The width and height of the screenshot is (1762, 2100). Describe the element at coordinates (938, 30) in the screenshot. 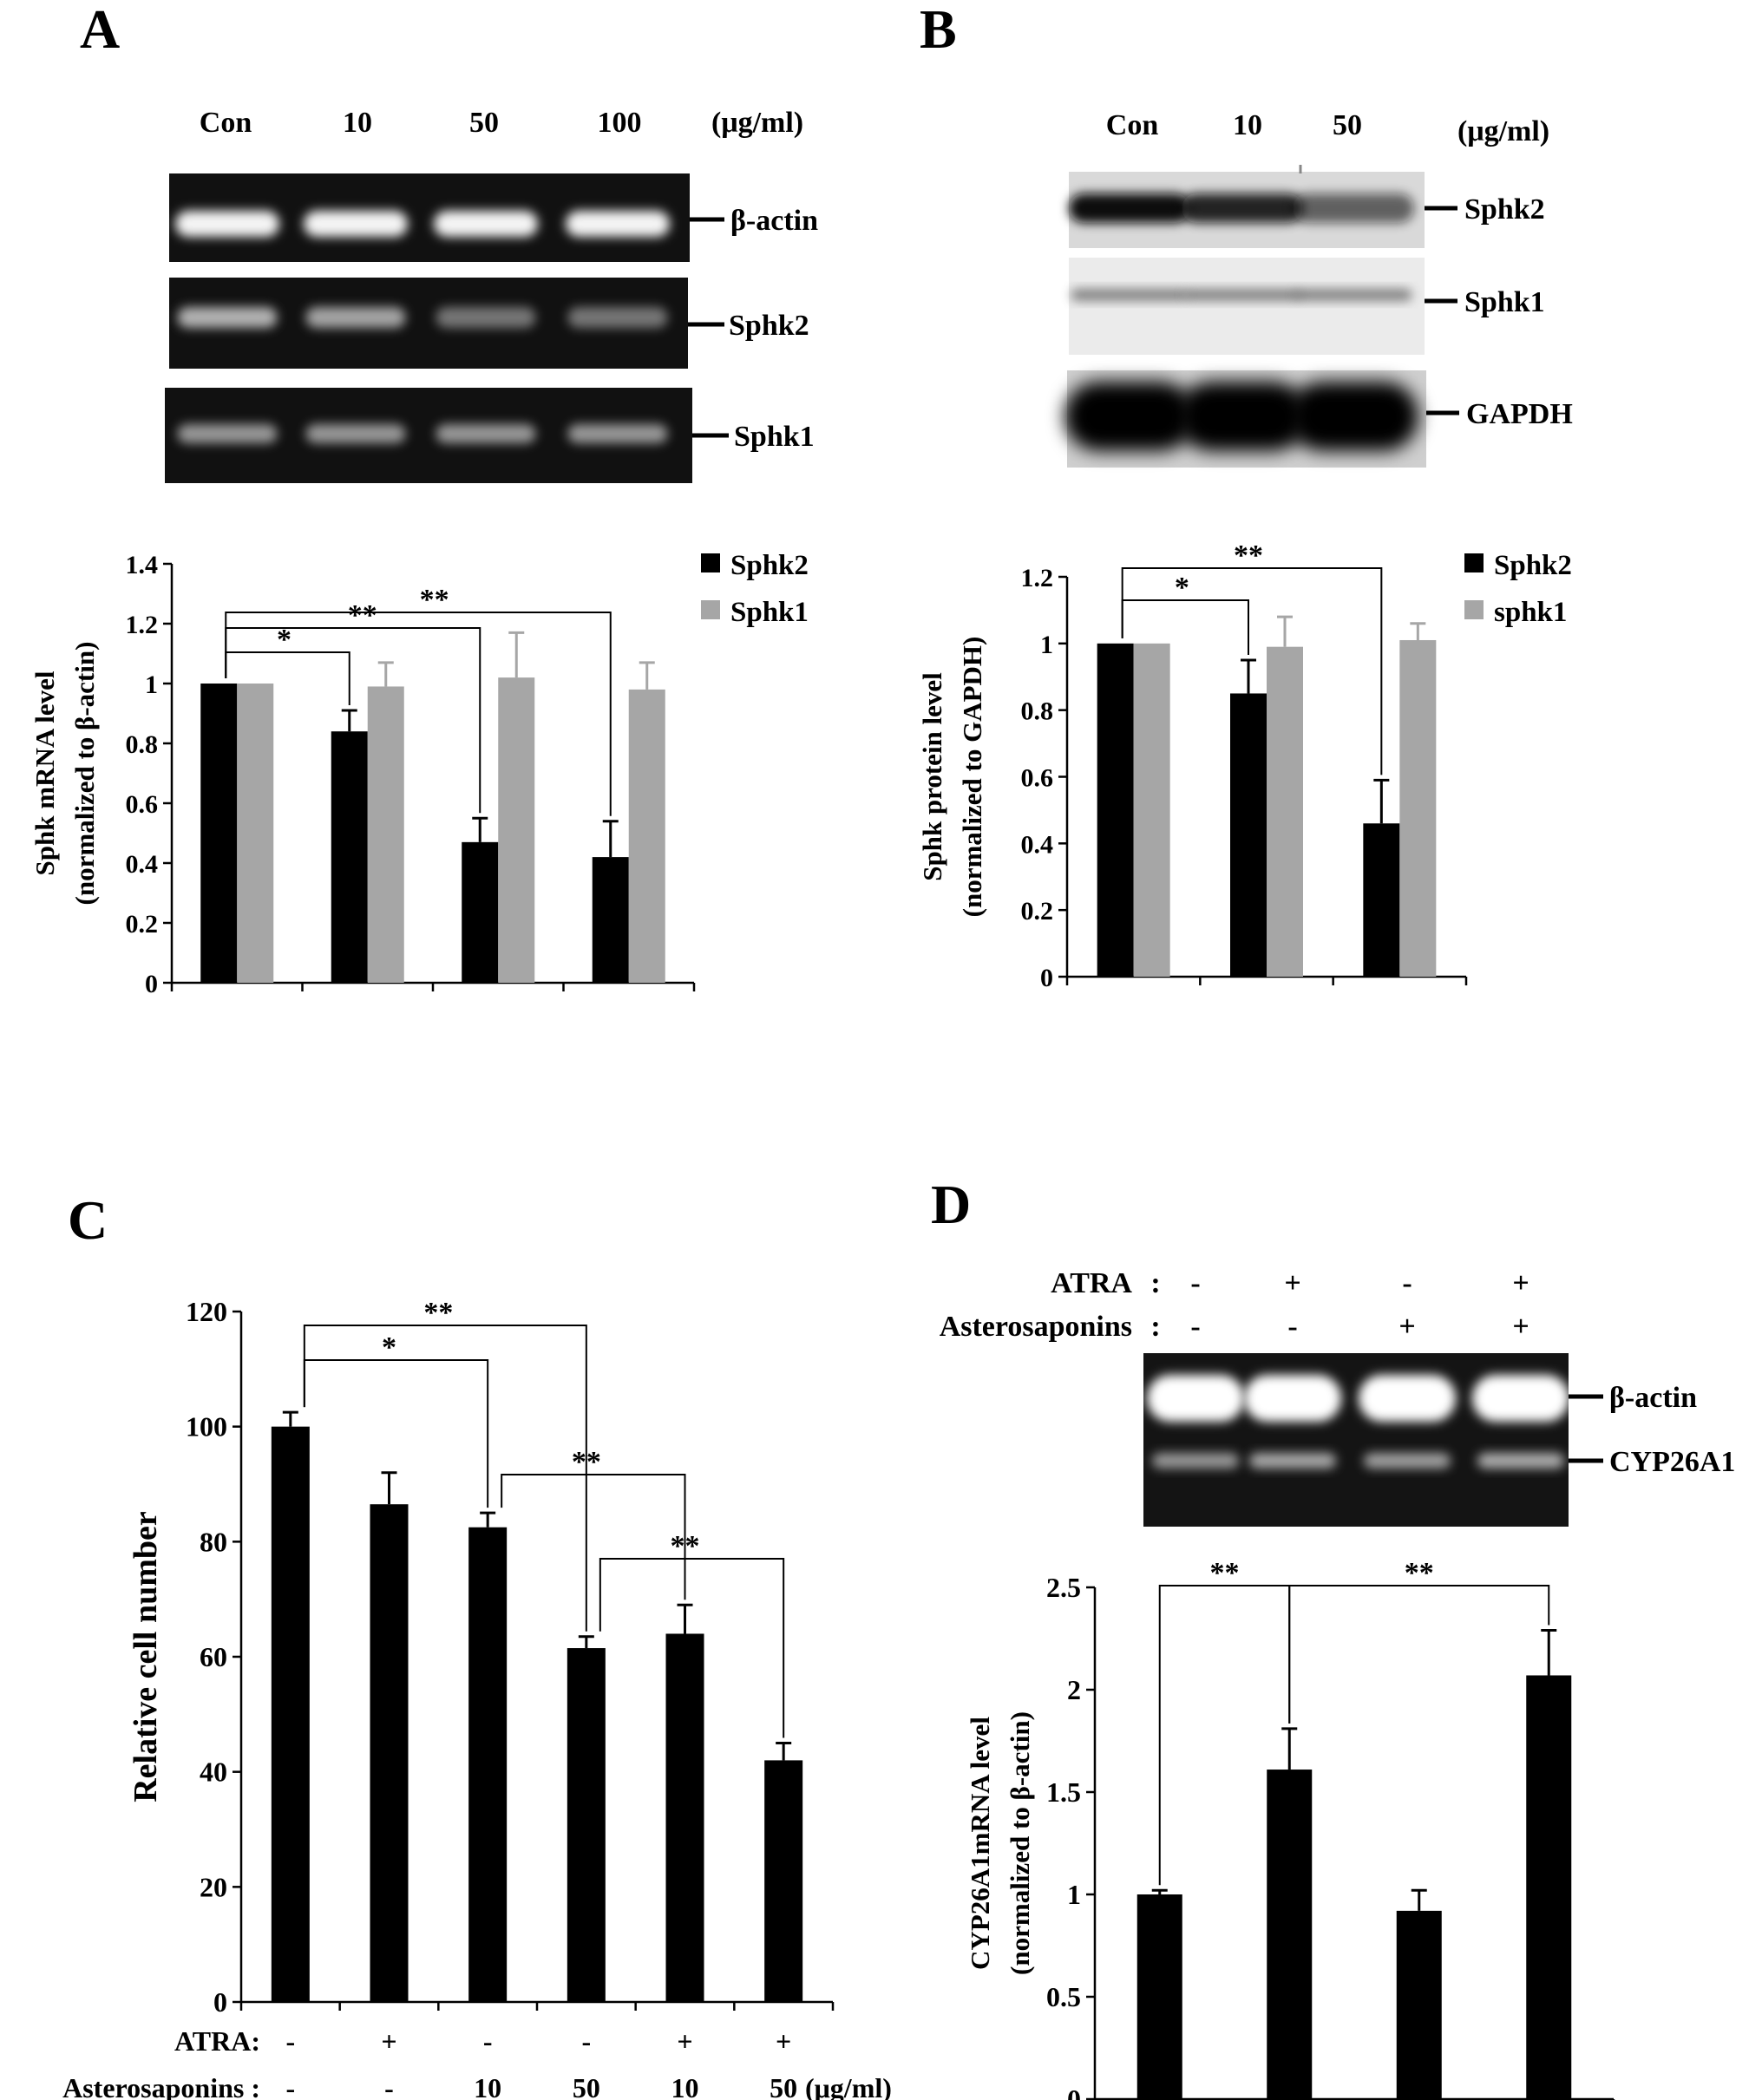

I see `panel-b-letter: B` at that location.